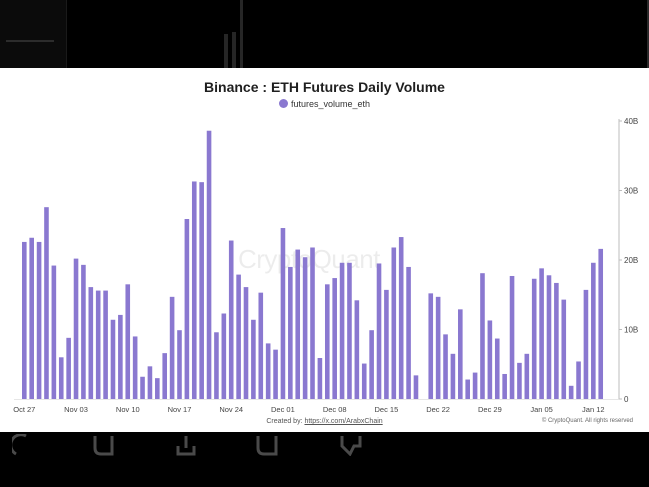  I want to click on x-tick-label: Nov 10, so click(128, 409).